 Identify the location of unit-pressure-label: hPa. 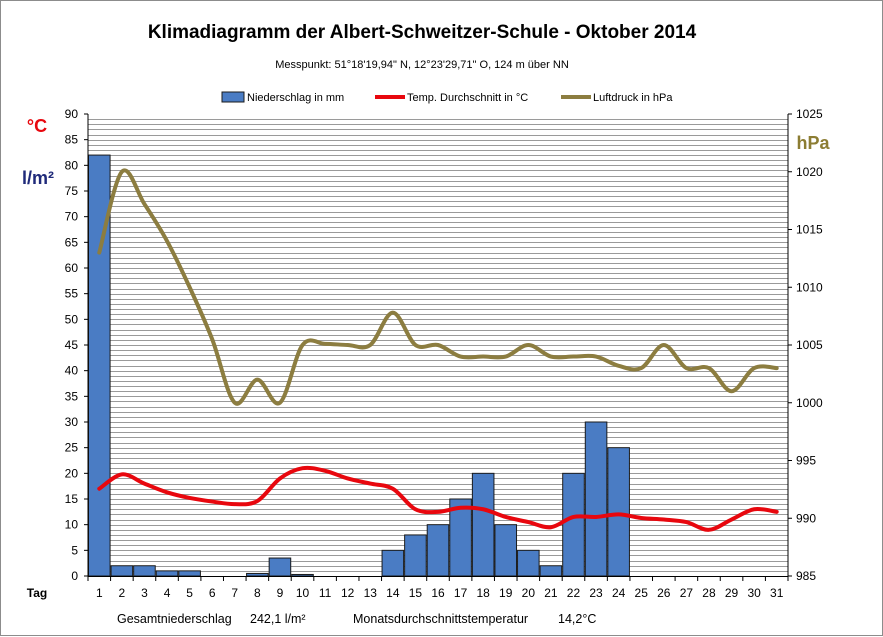
(813, 143).